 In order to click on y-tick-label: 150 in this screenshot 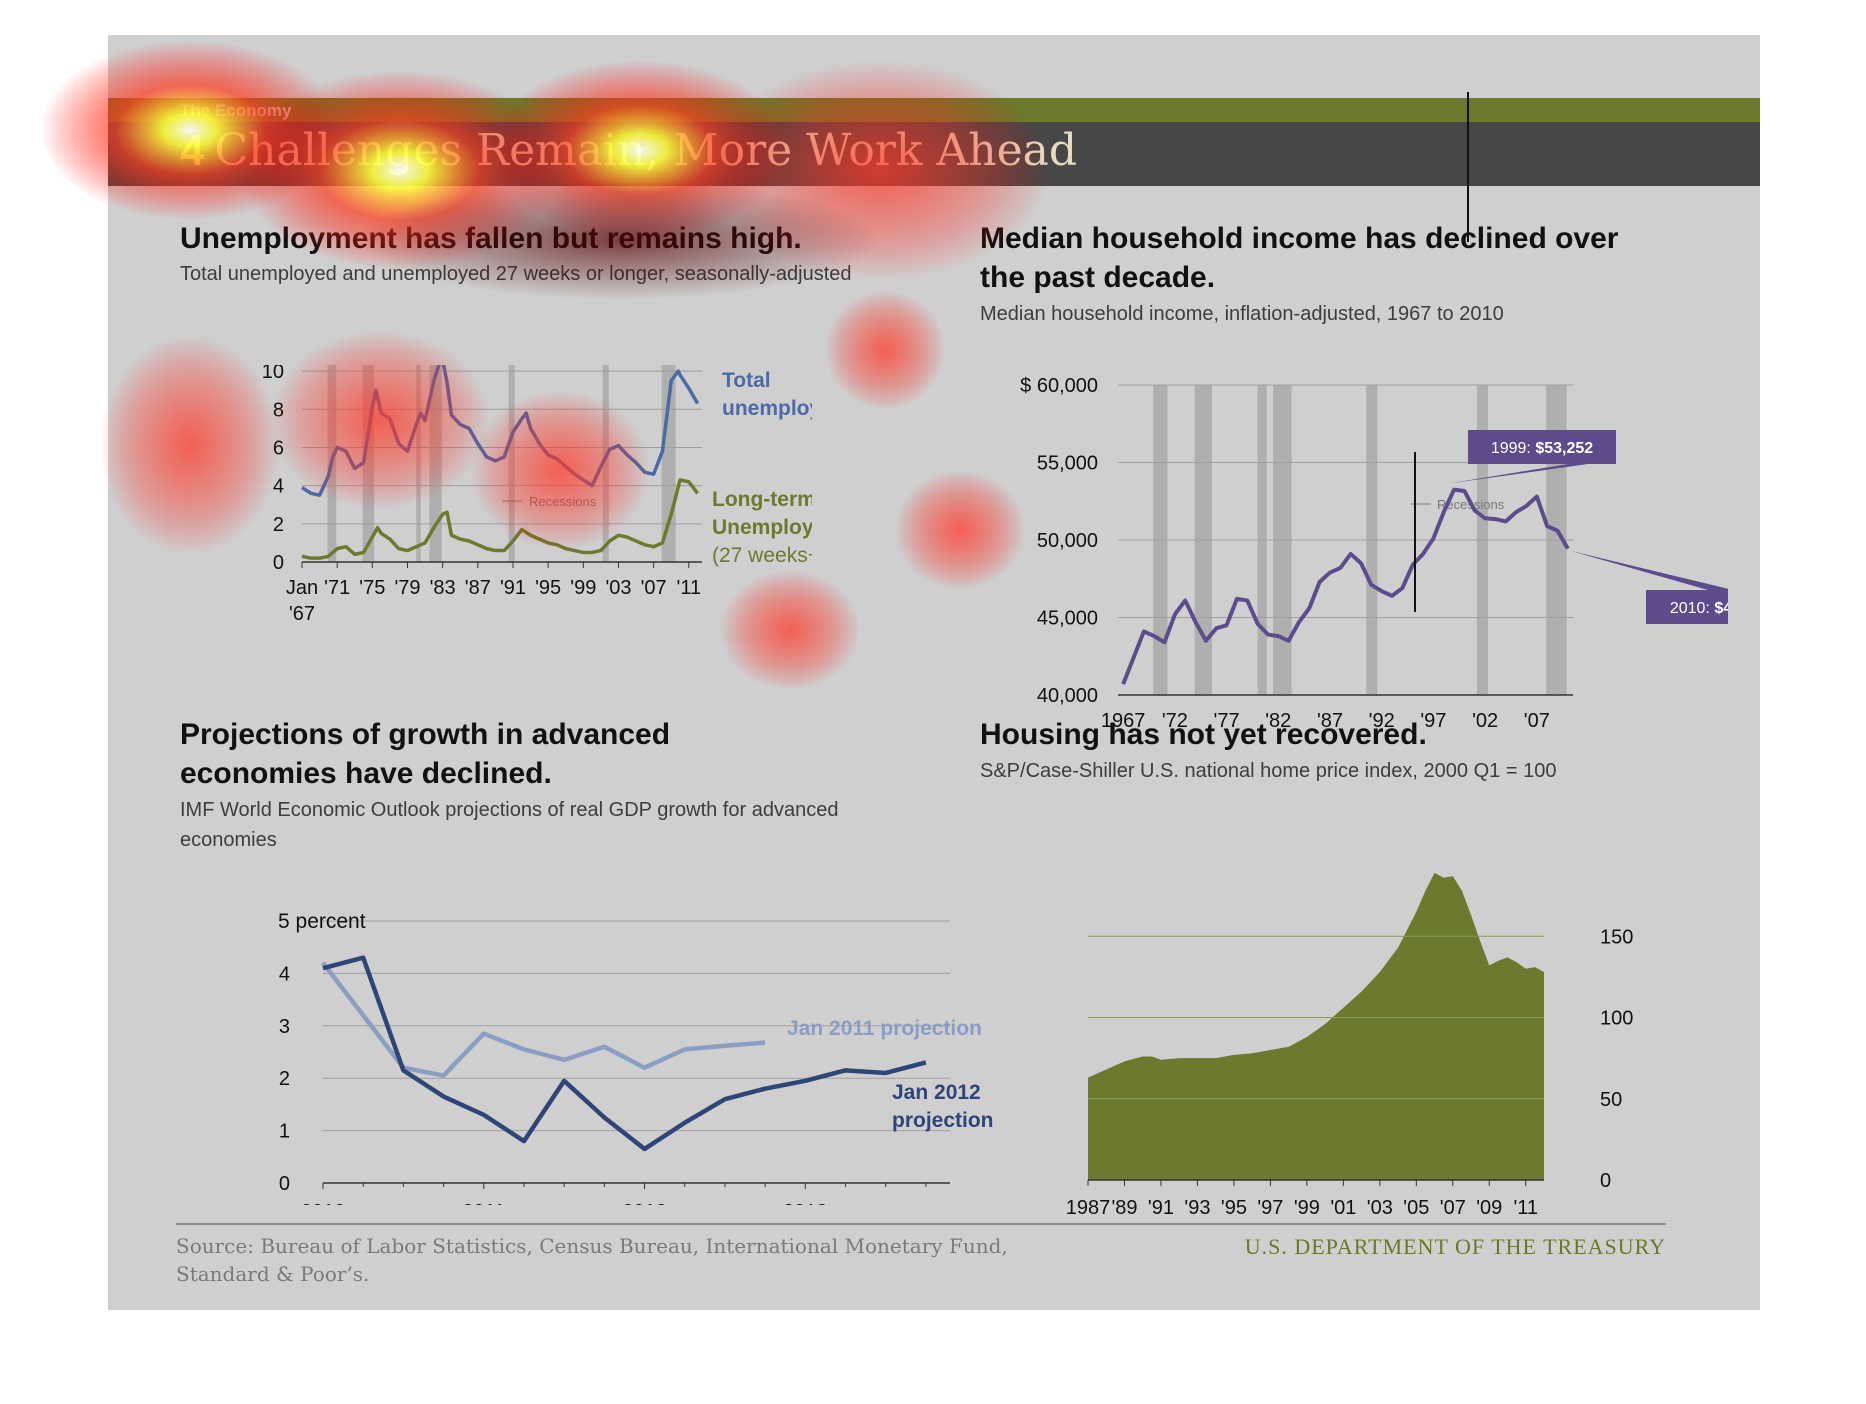, I will do `click(1616, 937)`.